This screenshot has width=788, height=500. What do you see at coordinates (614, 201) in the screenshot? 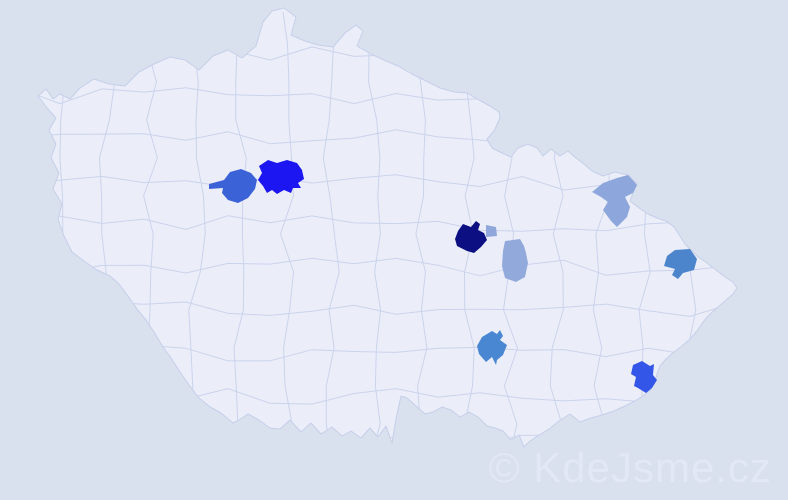
I see `district-north-moravia-light` at bounding box center [614, 201].